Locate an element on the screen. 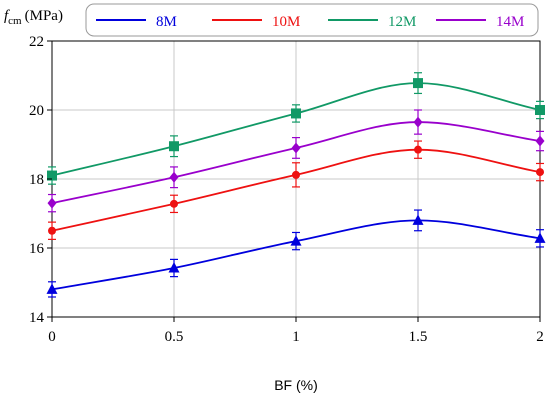 This screenshot has height=402, width=550. y-axis-title-sub: cm is located at coordinates (15, 21).